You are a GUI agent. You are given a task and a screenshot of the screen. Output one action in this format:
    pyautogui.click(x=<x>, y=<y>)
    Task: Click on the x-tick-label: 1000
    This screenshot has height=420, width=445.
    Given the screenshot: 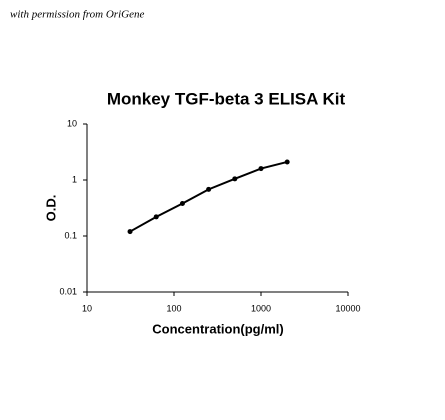 What is the action you would take?
    pyautogui.click(x=261, y=308)
    